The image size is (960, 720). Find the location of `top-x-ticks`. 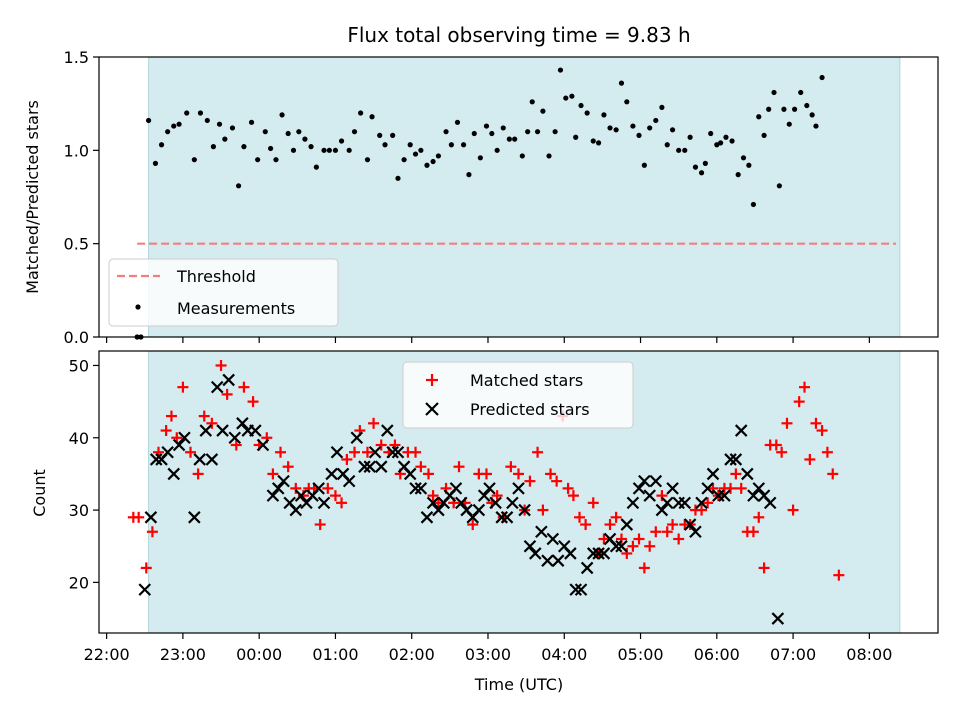

top-x-ticks is located at coordinates (488, 340).